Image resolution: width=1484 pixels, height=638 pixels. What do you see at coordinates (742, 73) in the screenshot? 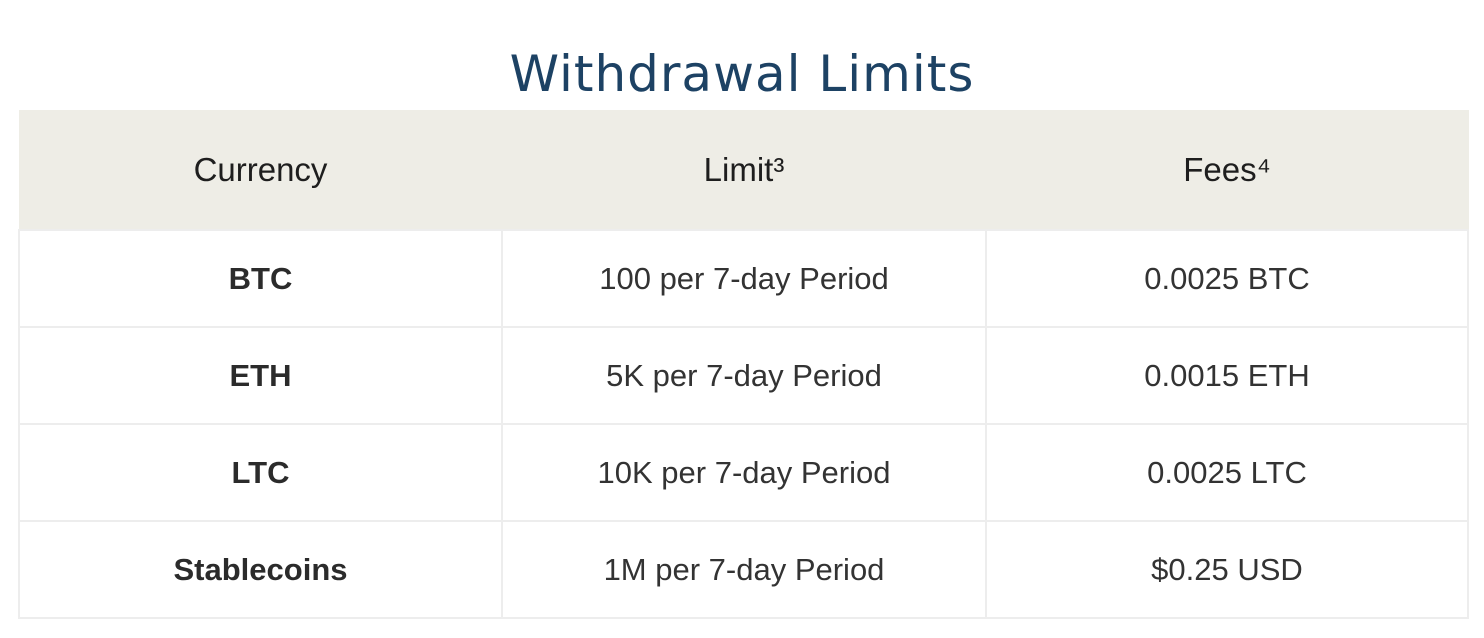
I see `page-title: Withdrawal Limits` at bounding box center [742, 73].